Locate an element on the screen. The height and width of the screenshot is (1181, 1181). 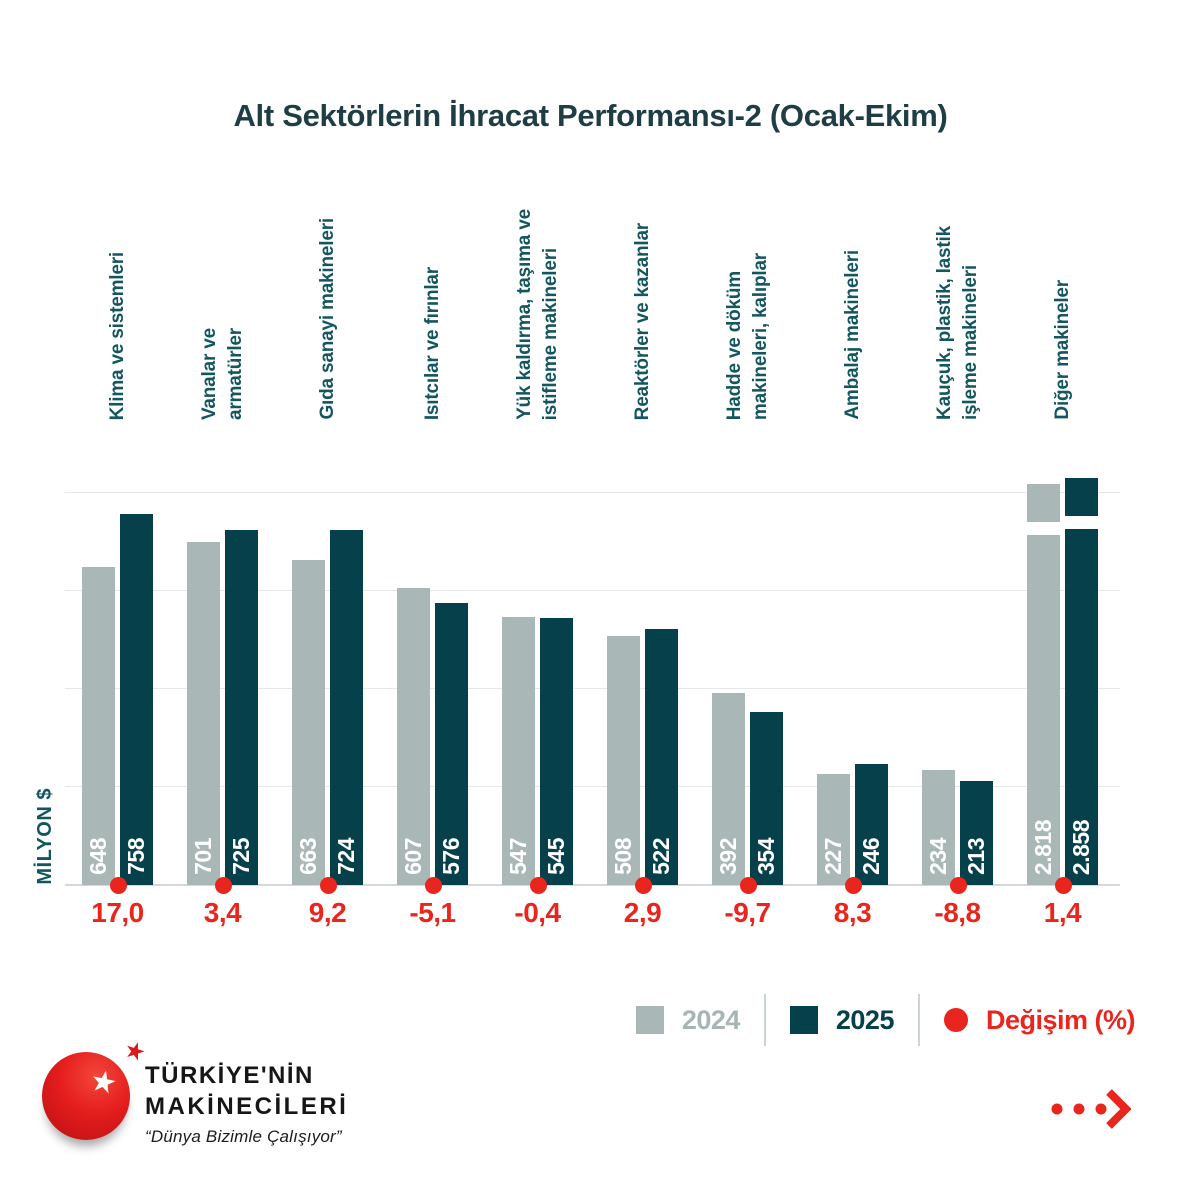
bar-value-label: 648 is located at coordinates (98, 856).